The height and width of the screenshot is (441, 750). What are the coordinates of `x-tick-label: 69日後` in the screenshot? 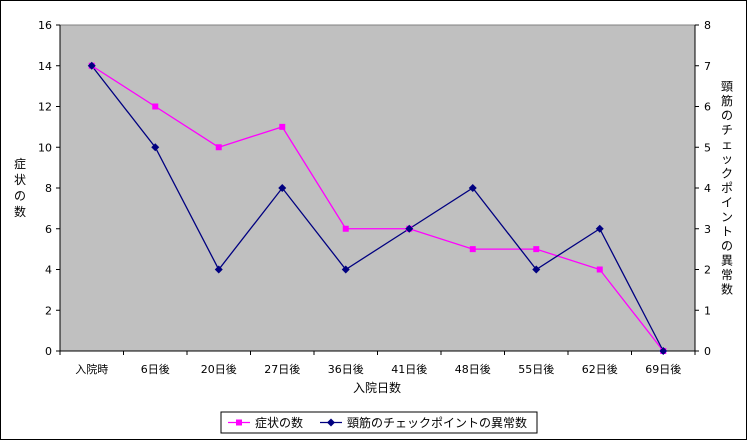 It's located at (663, 369).